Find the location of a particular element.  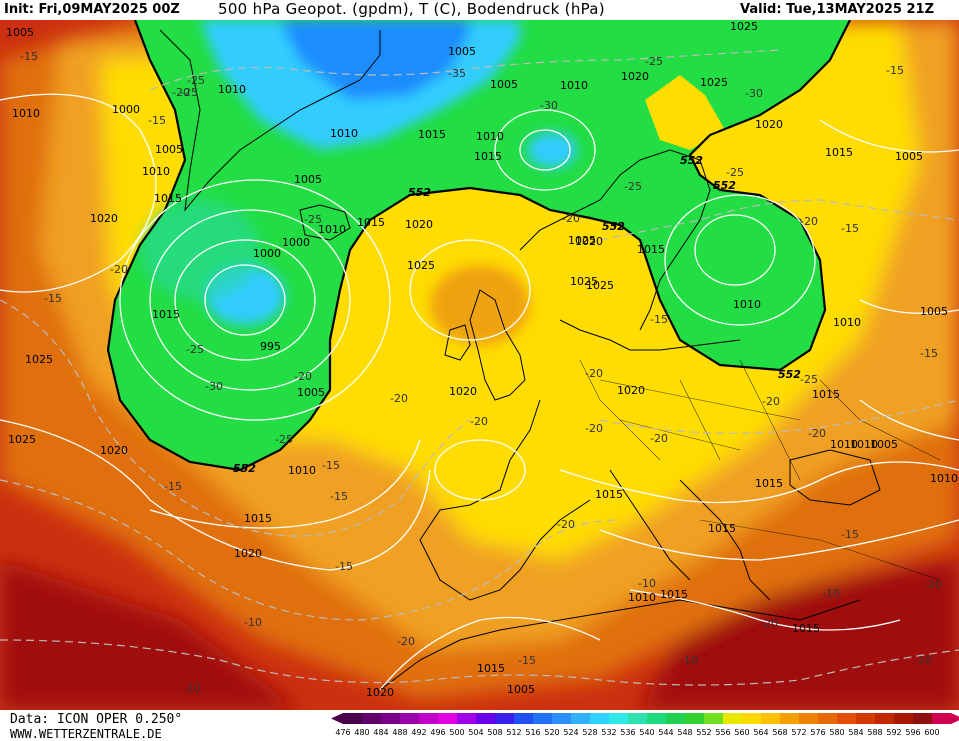

legend-tick-label: 560 is located at coordinates (741, 732).